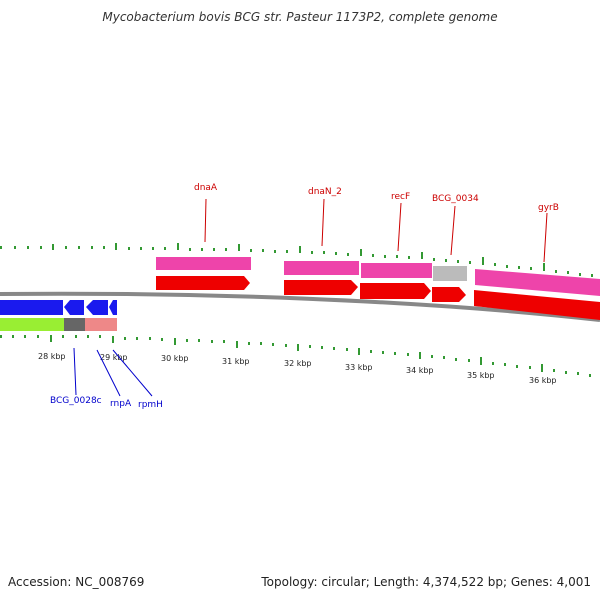  What do you see at coordinates (300, 306) in the screenshot?
I see `genome-backbone` at bounding box center [300, 306].